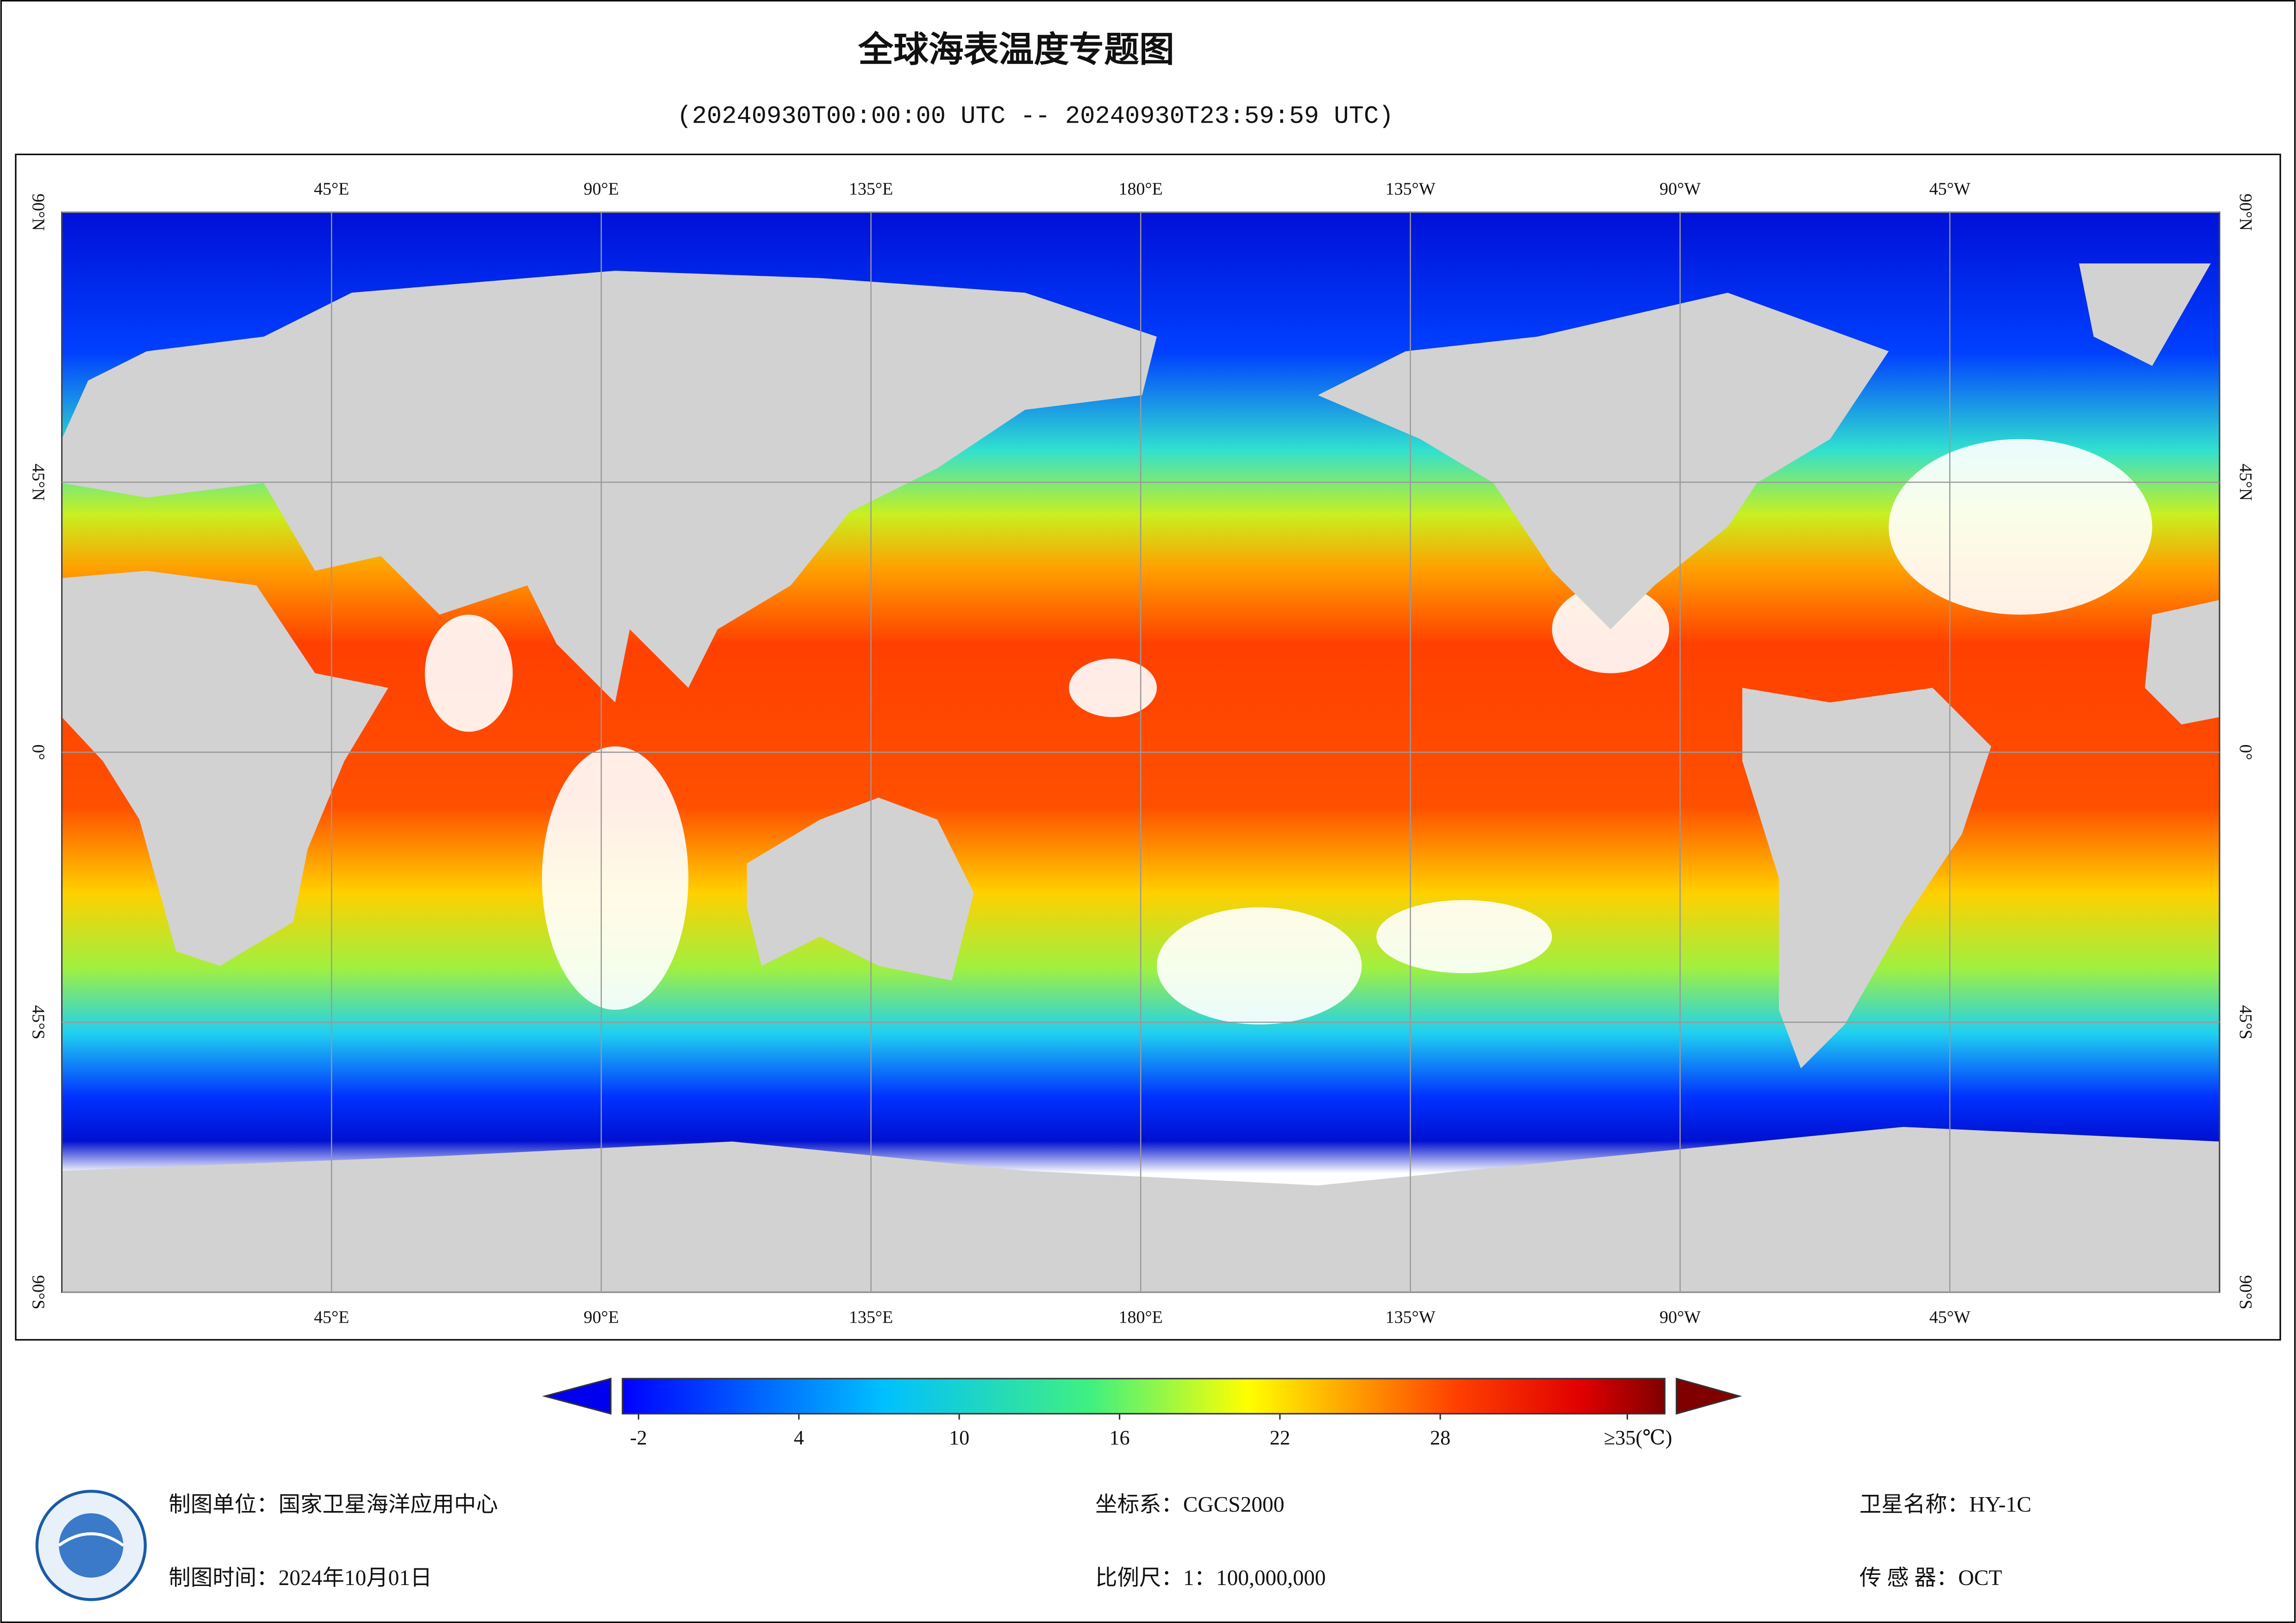 This screenshot has width=2296, height=1623. What do you see at coordinates (1930, 1578) in the screenshot?
I see `sensor-name: 传 感 器：OCT` at bounding box center [1930, 1578].